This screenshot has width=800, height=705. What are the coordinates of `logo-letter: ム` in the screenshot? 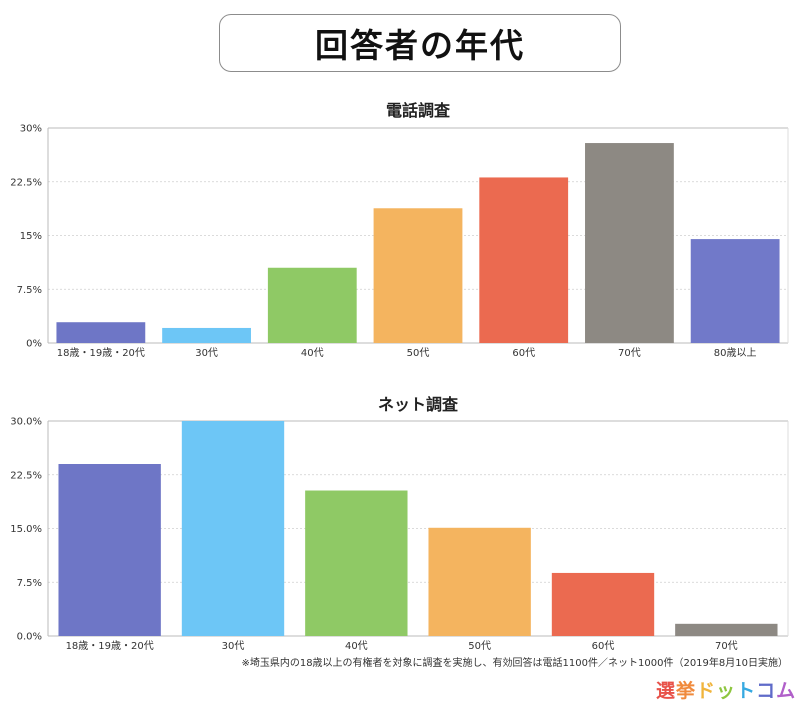 It's located at (786, 691).